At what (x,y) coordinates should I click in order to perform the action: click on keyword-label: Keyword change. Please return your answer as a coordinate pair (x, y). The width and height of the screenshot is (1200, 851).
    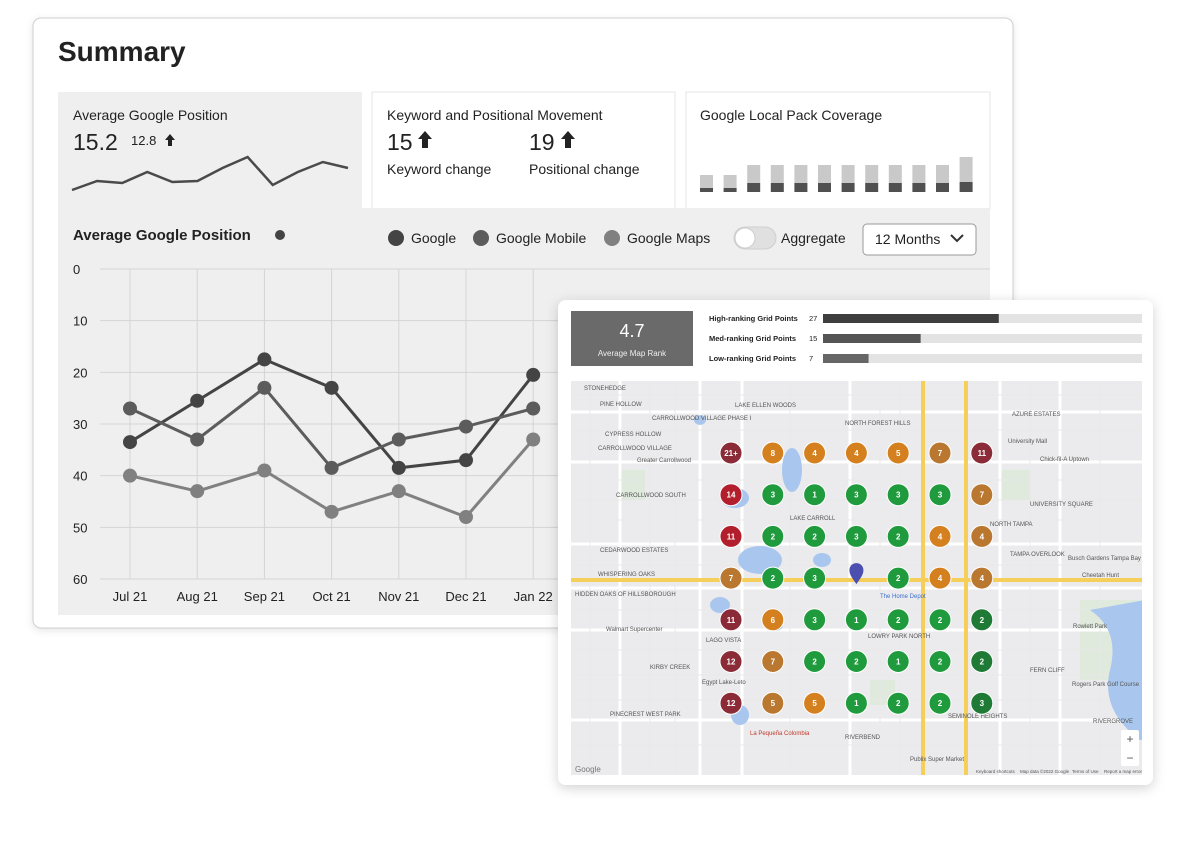
    Looking at the image, I should click on (439, 169).